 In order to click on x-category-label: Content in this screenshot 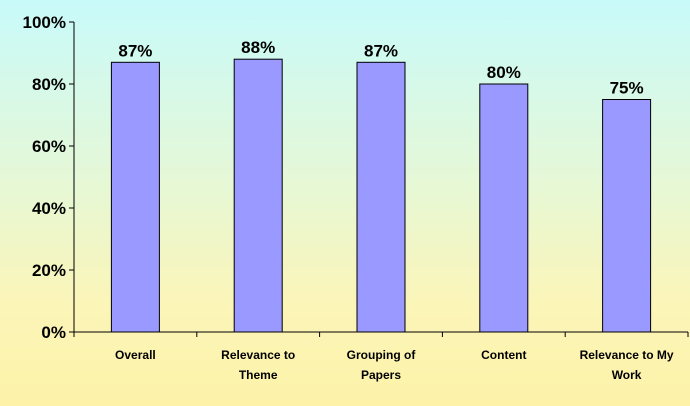, I will do `click(503, 355)`.